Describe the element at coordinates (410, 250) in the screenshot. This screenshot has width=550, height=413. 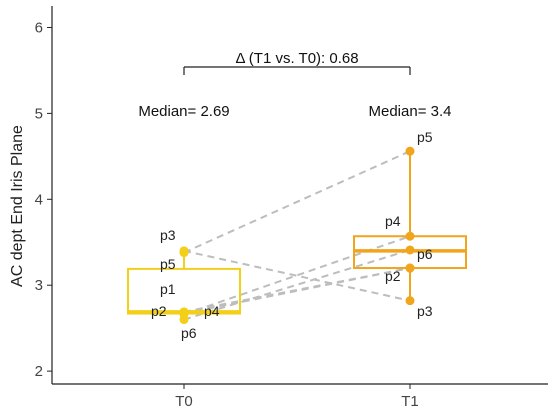
I see `point-p6-t1` at that location.